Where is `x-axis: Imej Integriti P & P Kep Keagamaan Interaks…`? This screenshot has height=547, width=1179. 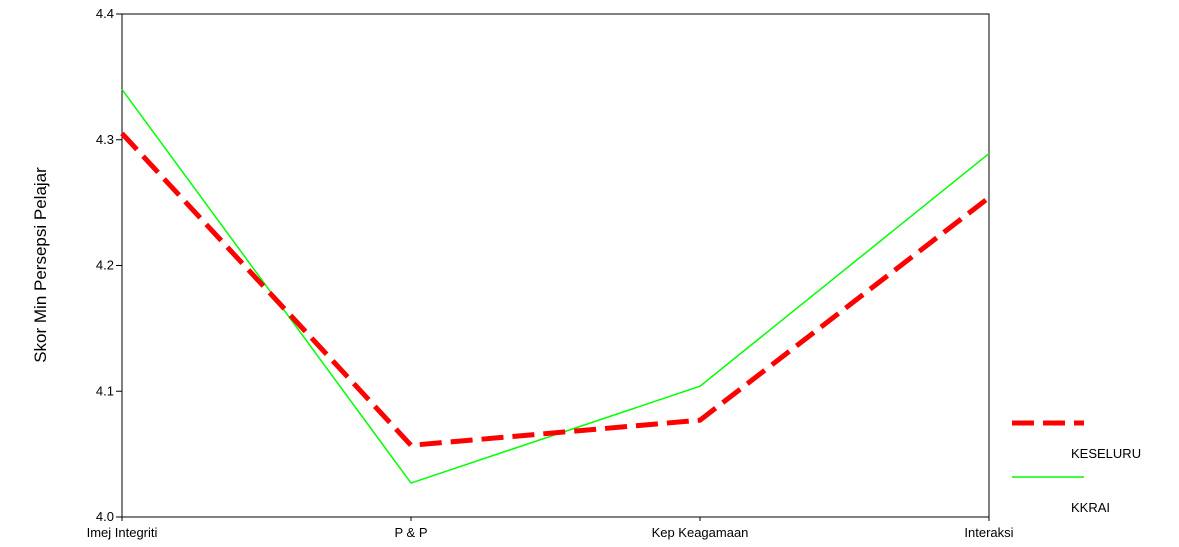
x-axis: Imej Integriti P & P Kep Keagamaan Interaks… is located at coordinates (550, 528).